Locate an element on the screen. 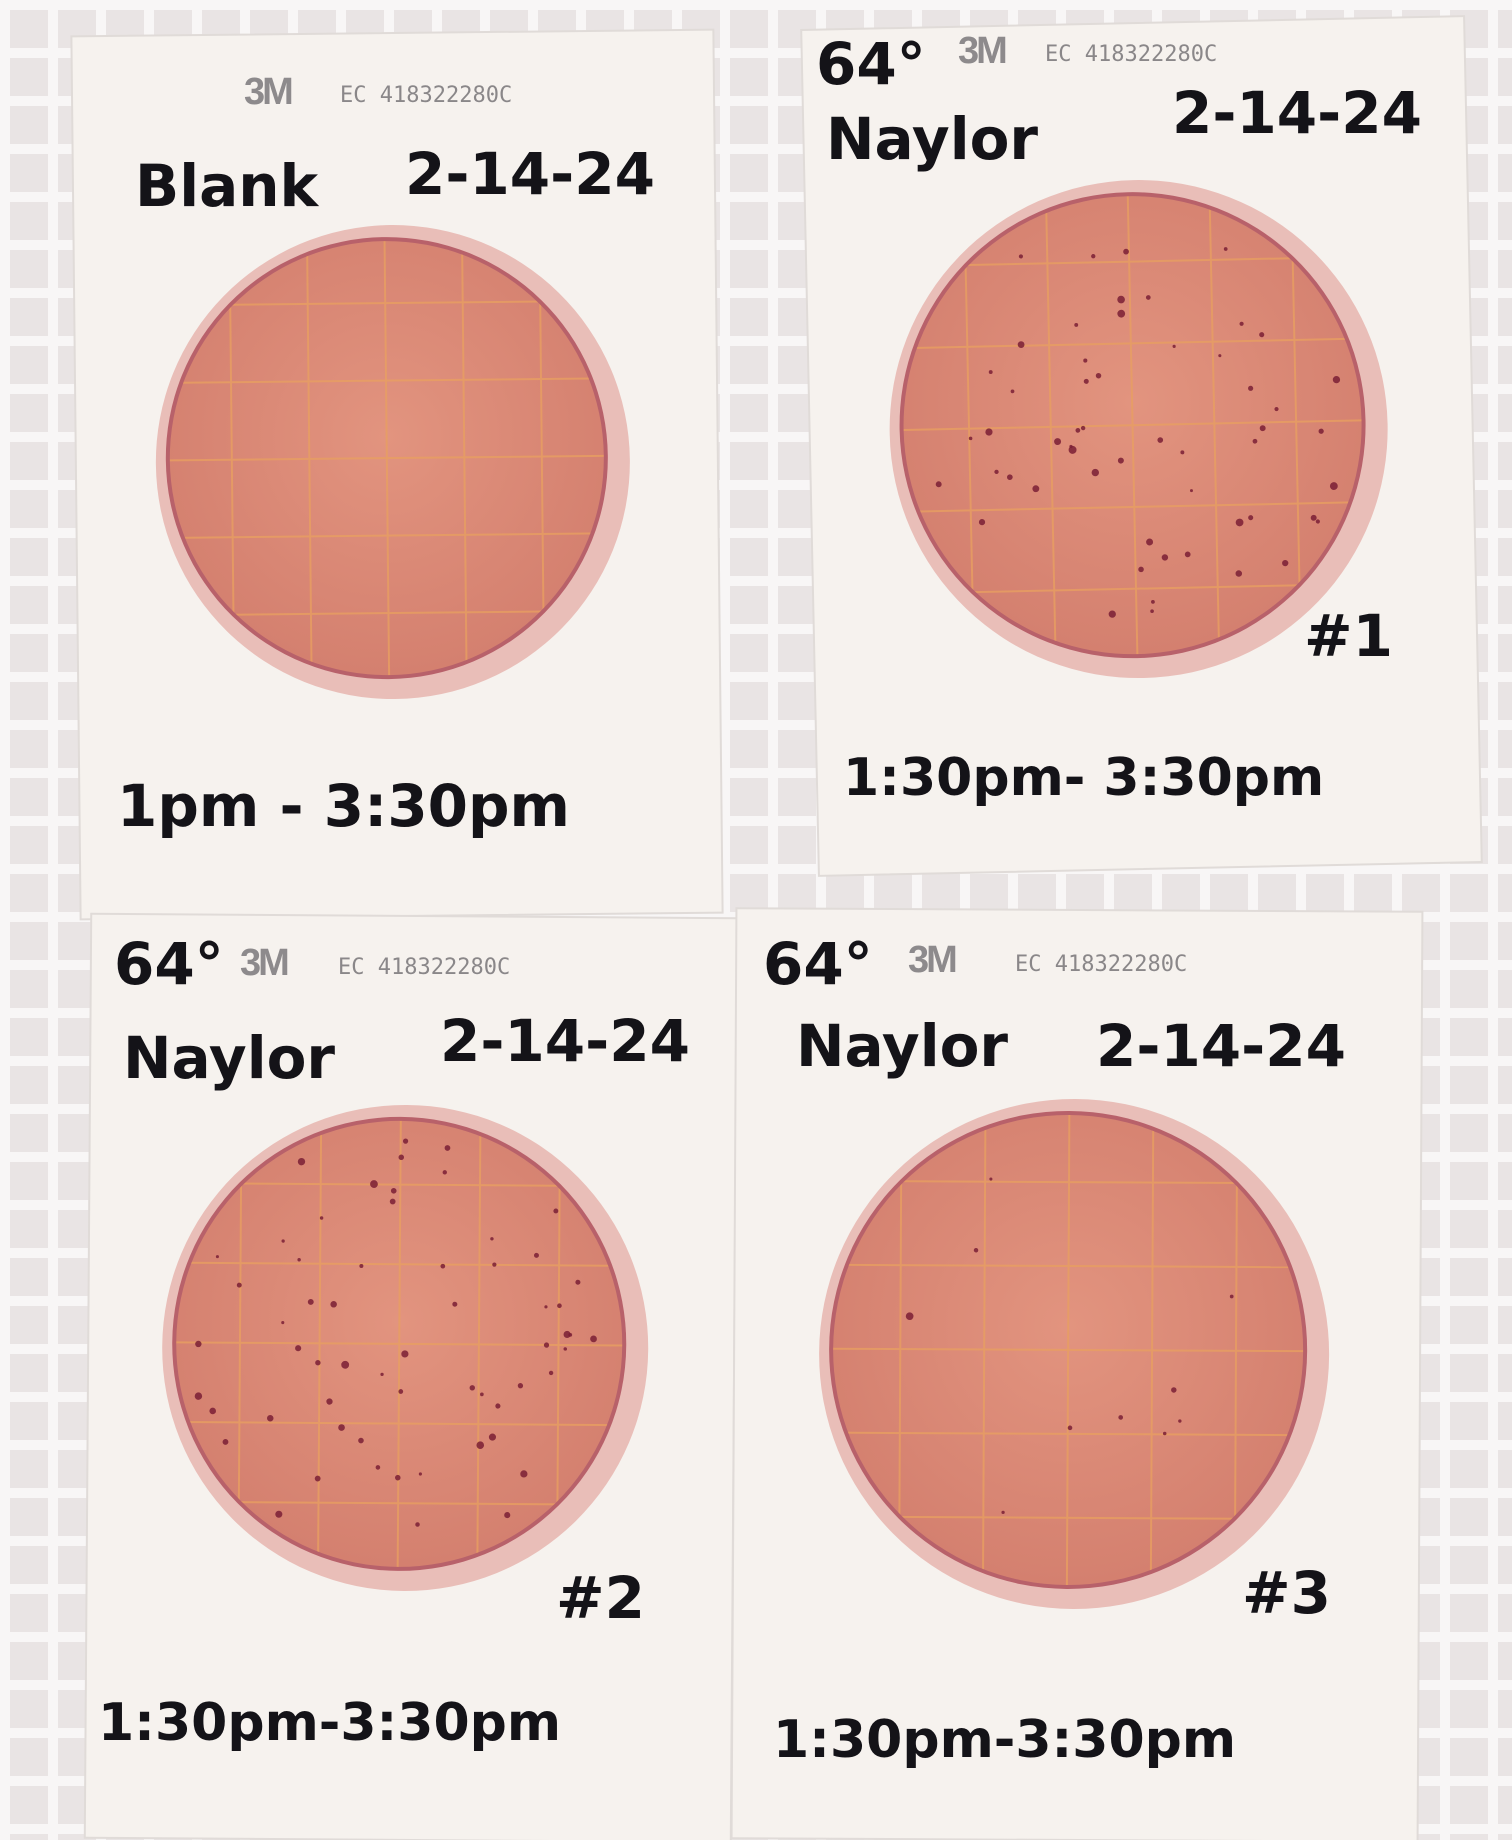 The height and width of the screenshot is (1840, 1512). plate-number: #1 is located at coordinates (1348, 636).